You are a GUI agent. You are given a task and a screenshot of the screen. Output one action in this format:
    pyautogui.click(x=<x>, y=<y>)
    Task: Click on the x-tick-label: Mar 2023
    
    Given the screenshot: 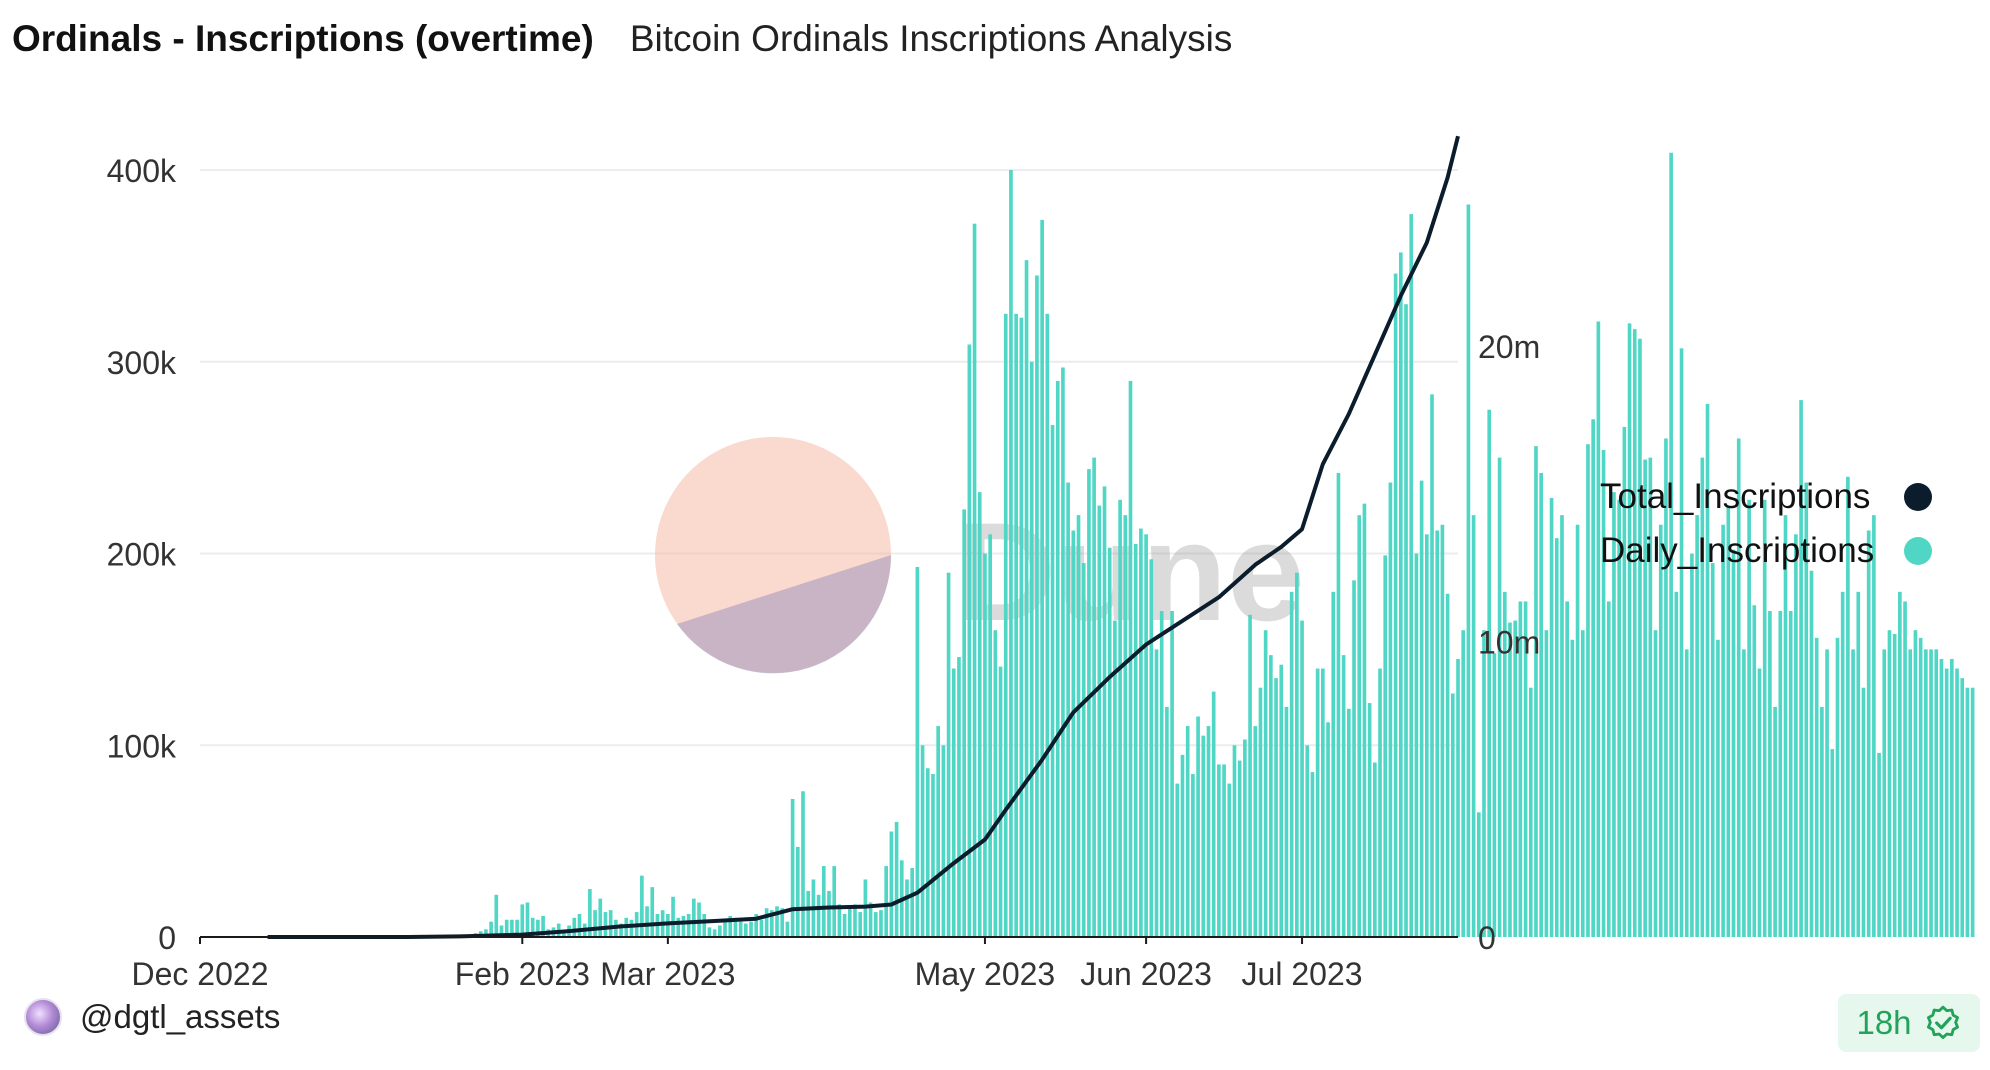 What is the action you would take?
    pyautogui.click(x=667, y=974)
    